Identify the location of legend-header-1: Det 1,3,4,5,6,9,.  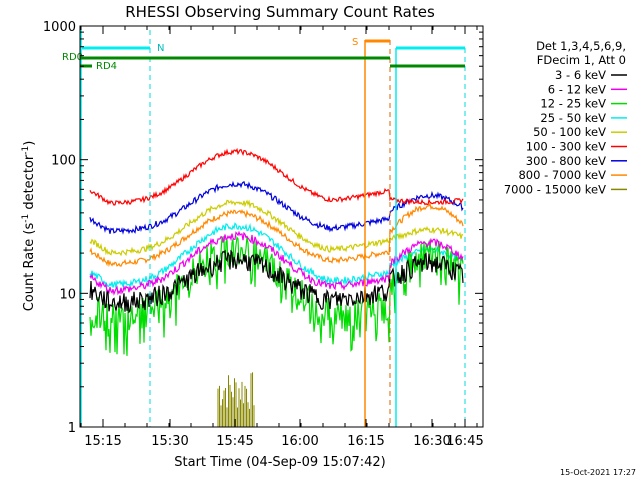
(581, 46).